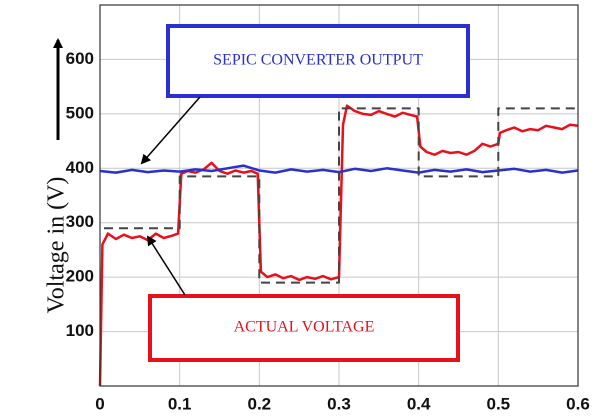 The width and height of the screenshot is (597, 417). I want to click on x-tick-label: 0.2, so click(260, 403).